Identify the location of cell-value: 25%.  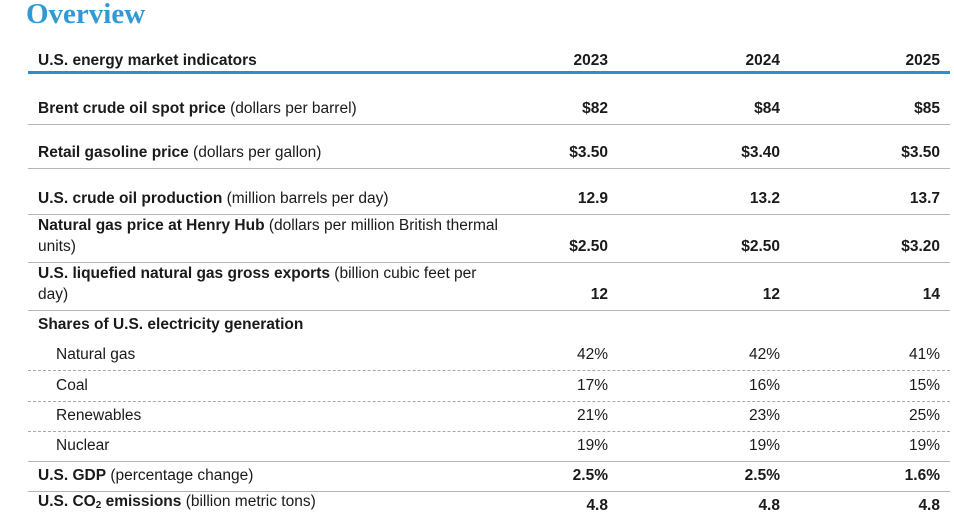
(924, 415).